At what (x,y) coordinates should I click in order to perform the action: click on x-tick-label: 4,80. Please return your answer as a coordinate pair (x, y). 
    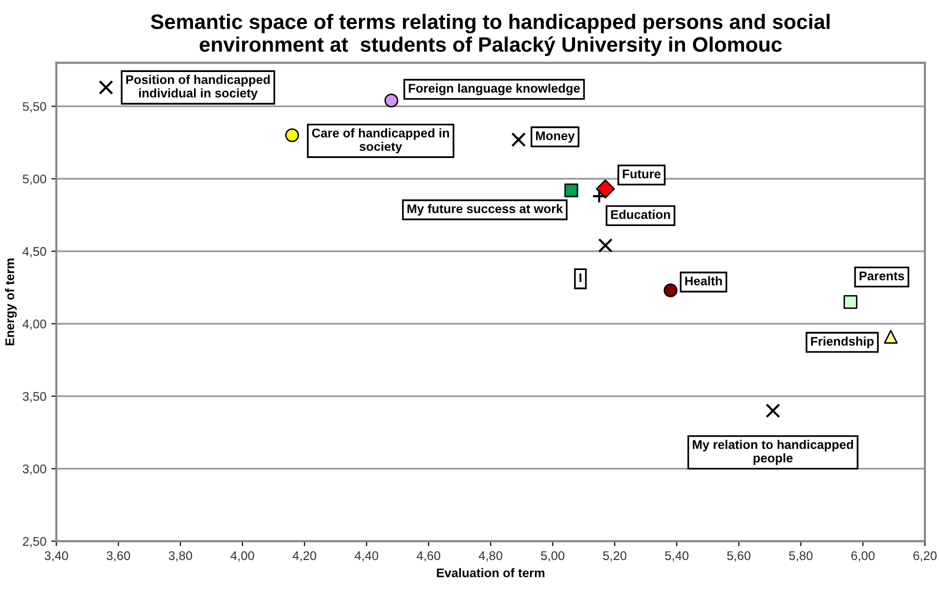
    Looking at the image, I should click on (490, 556).